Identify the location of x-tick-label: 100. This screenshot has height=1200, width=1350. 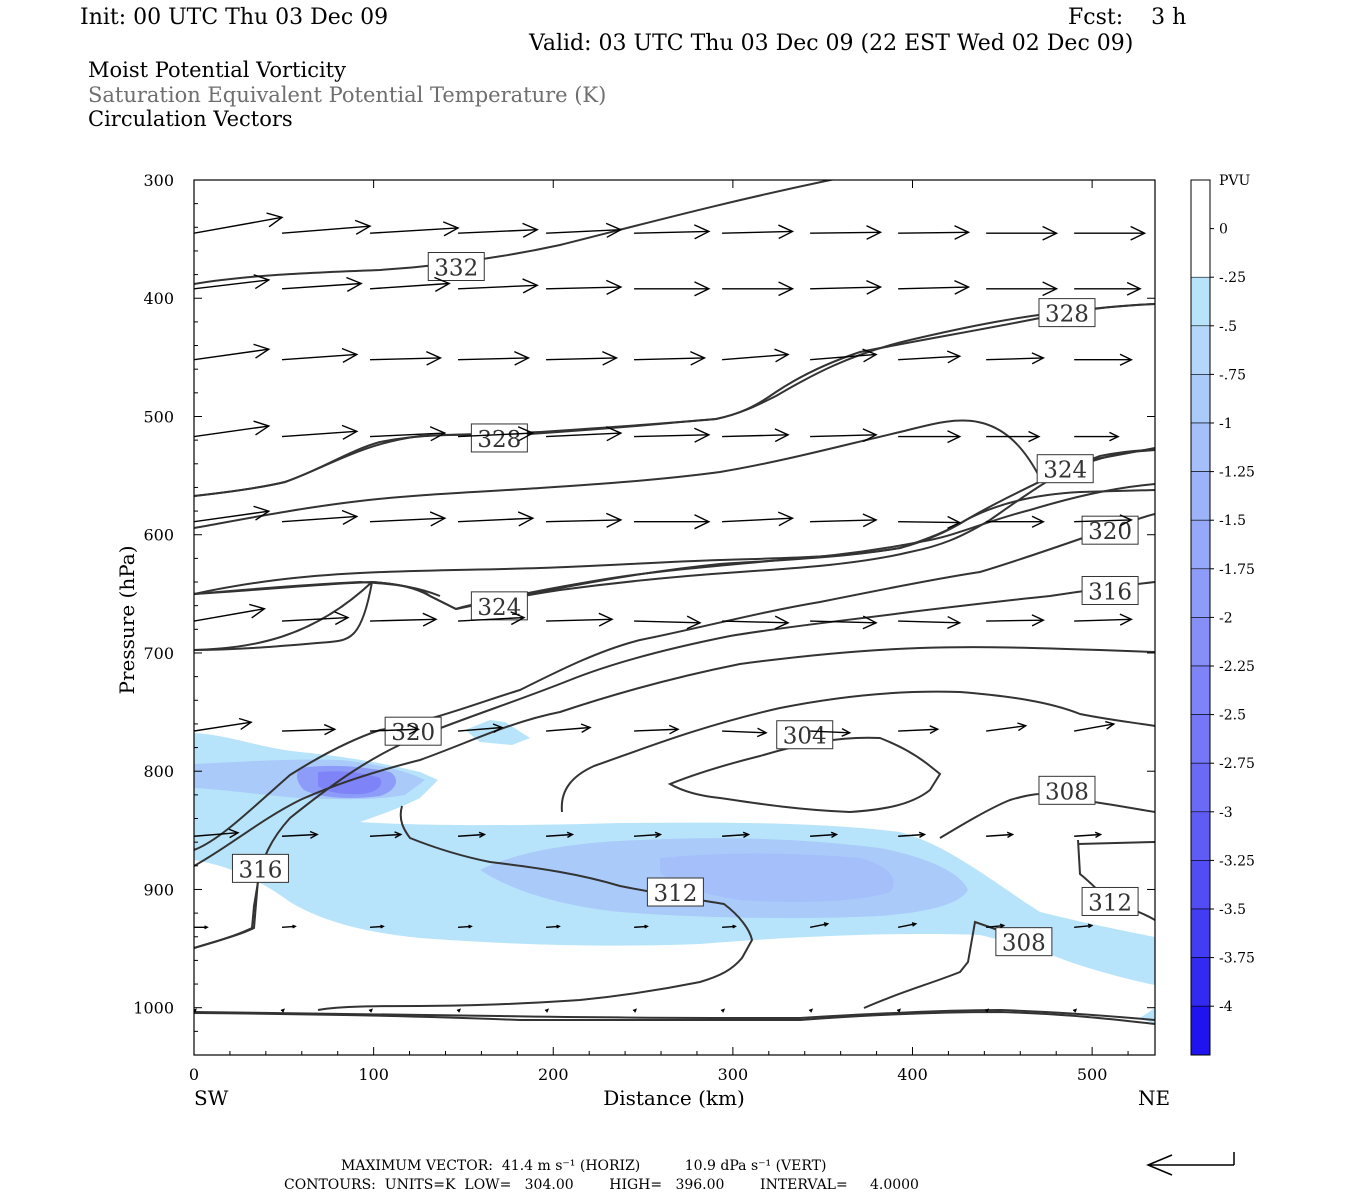
(373, 1074).